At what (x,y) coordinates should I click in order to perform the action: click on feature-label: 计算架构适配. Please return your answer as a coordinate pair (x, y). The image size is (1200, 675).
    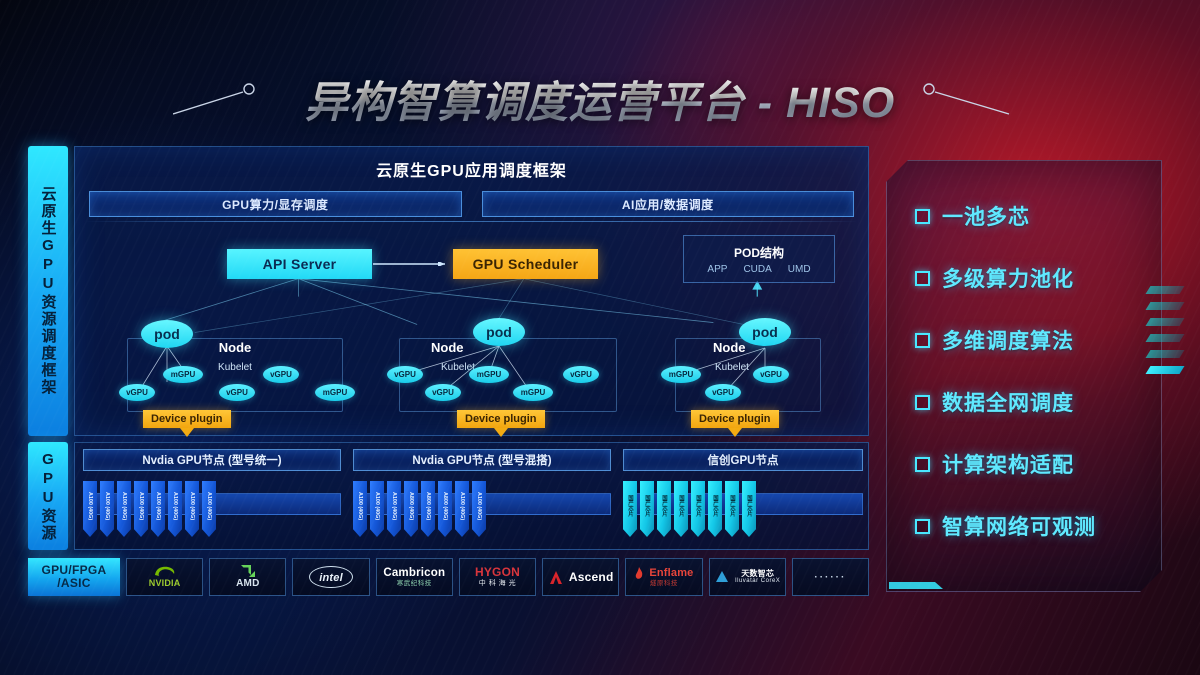
    Looking at the image, I should click on (1008, 465).